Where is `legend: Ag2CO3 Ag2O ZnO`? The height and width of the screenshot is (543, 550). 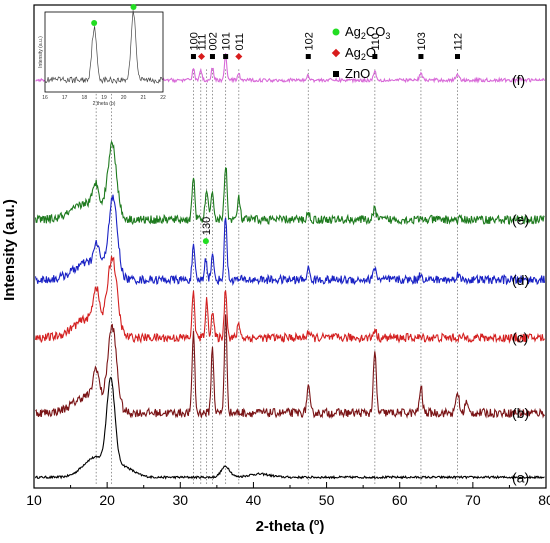 legend: Ag2CO3 Ag2O ZnO is located at coordinates (360, 52).